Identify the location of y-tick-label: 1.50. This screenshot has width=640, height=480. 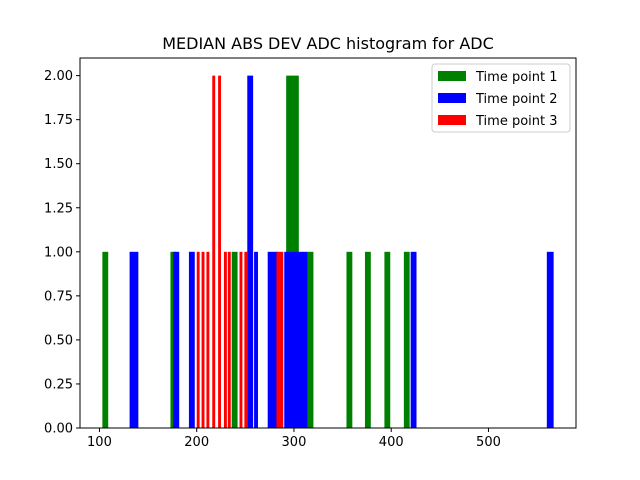
(58, 164).